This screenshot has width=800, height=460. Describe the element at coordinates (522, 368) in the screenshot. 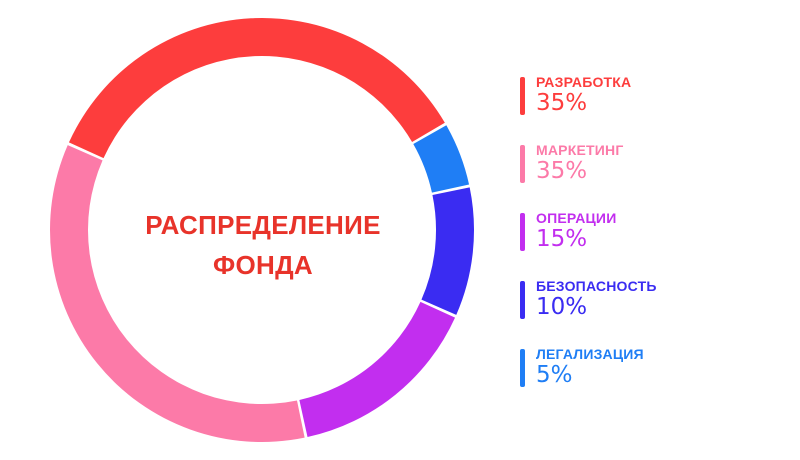

I see `legend-swatch-legalization` at that location.